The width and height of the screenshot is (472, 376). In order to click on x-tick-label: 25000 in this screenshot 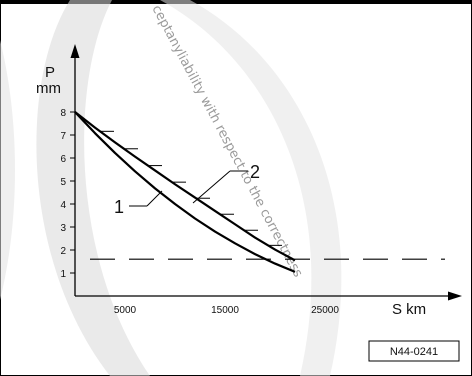, I will do `click(325, 310)`.